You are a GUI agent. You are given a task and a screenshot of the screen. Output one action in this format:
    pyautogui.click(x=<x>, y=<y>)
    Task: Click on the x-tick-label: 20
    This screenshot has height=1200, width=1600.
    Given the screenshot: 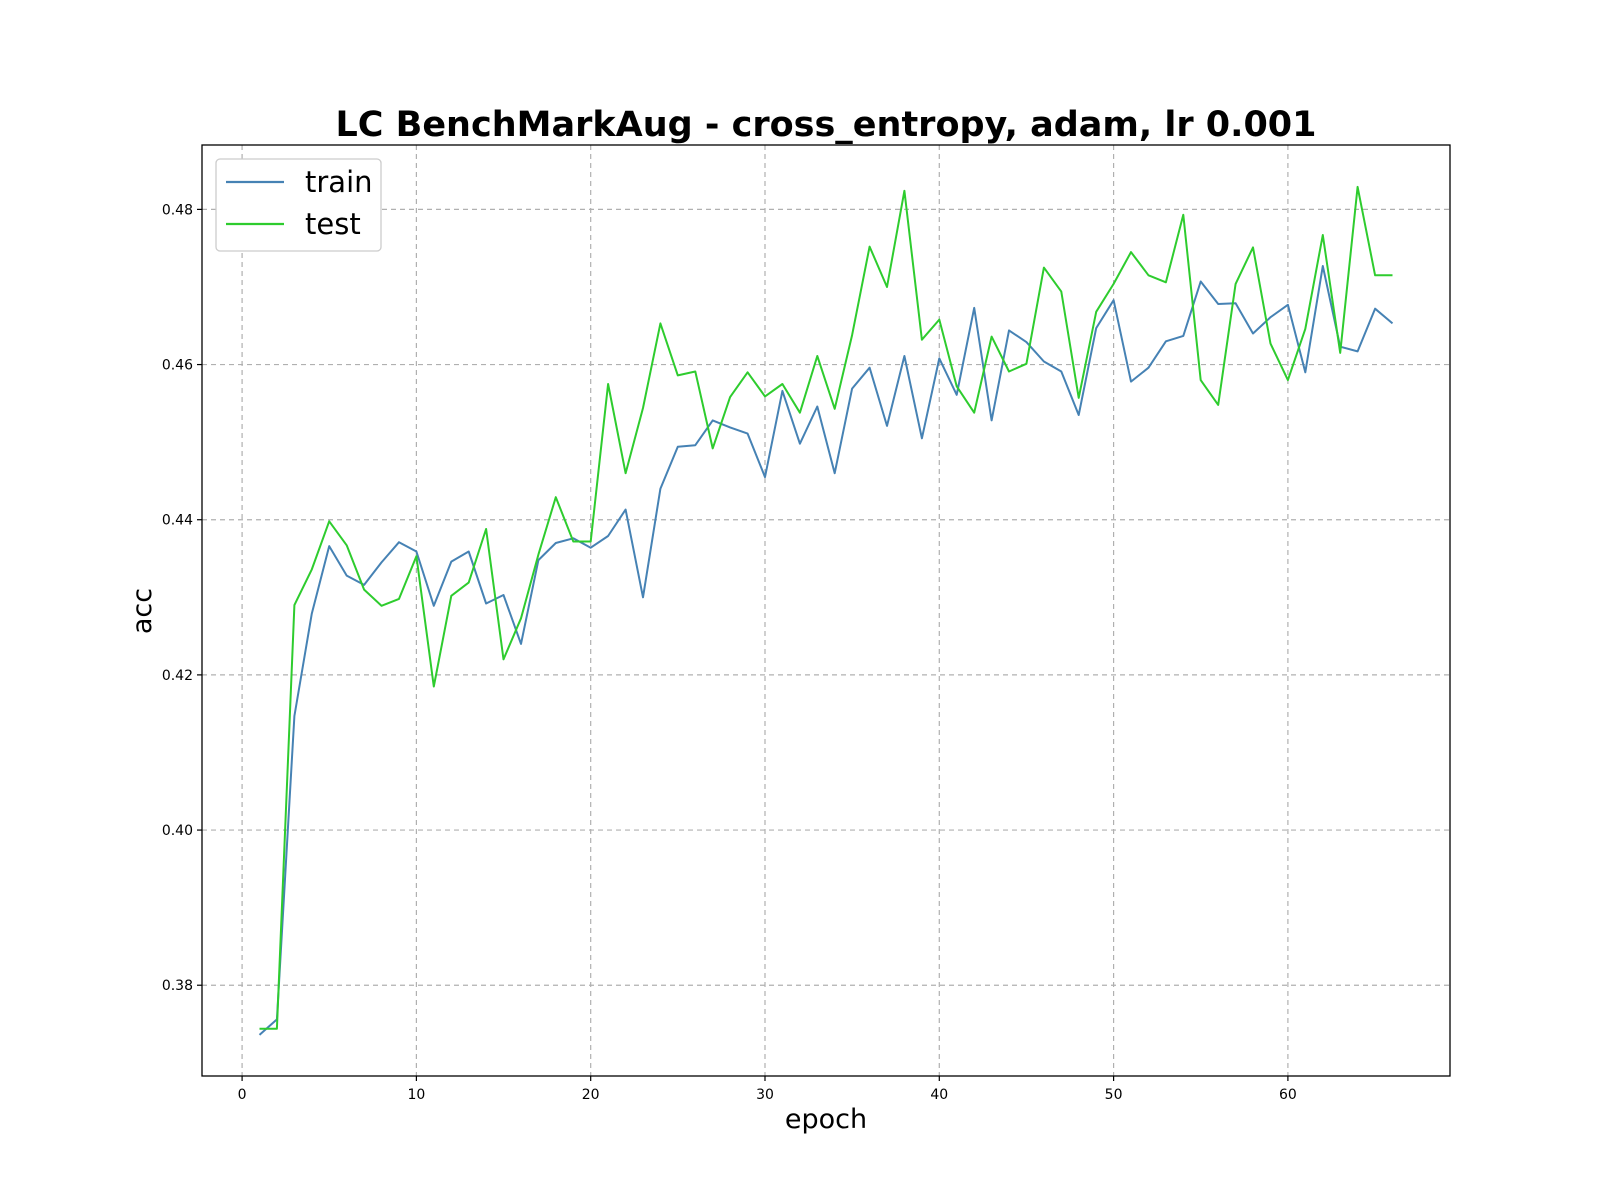 What is the action you would take?
    pyautogui.click(x=591, y=1095)
    